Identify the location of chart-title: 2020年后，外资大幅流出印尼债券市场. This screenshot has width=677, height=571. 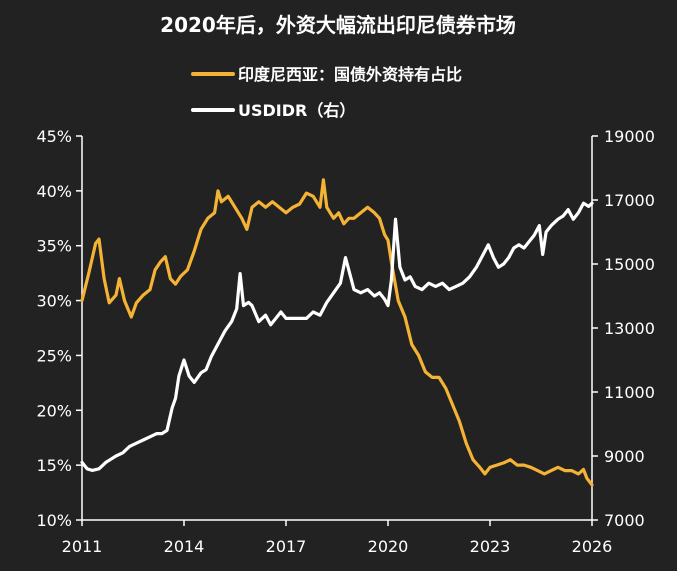
(338, 25).